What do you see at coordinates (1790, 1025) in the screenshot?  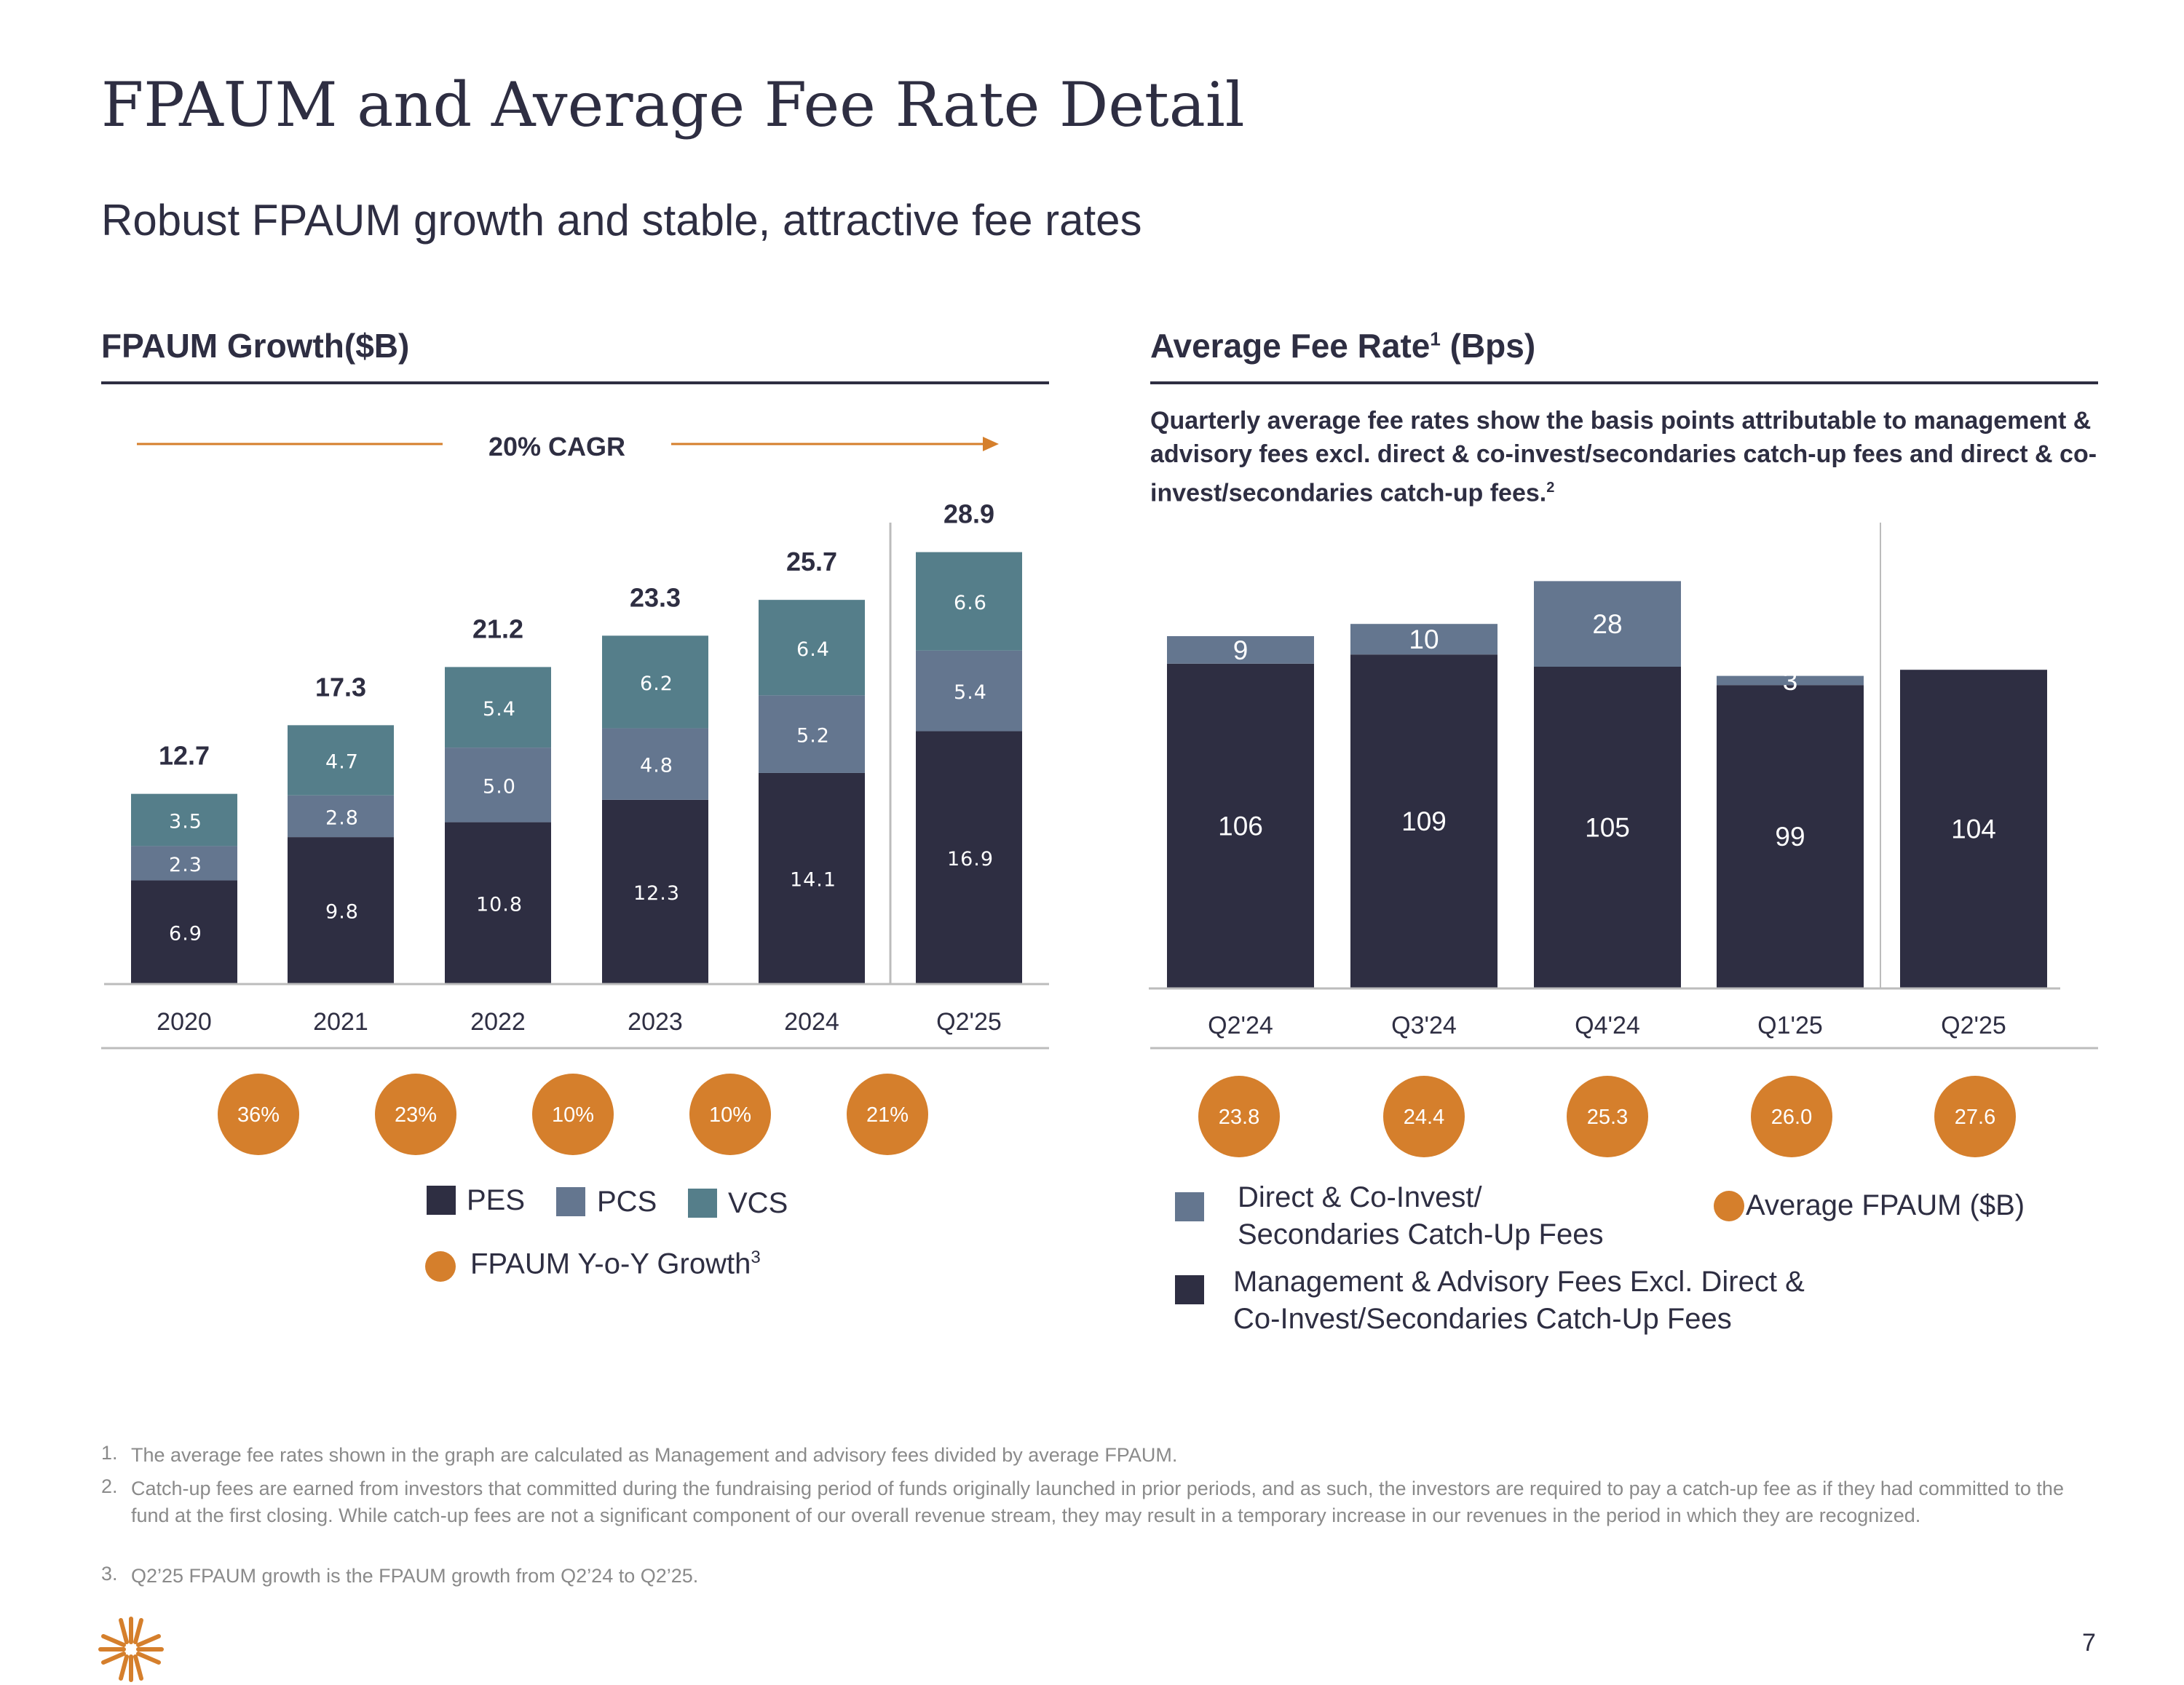 I see `fee-x-tick-3: Q1'25` at bounding box center [1790, 1025].